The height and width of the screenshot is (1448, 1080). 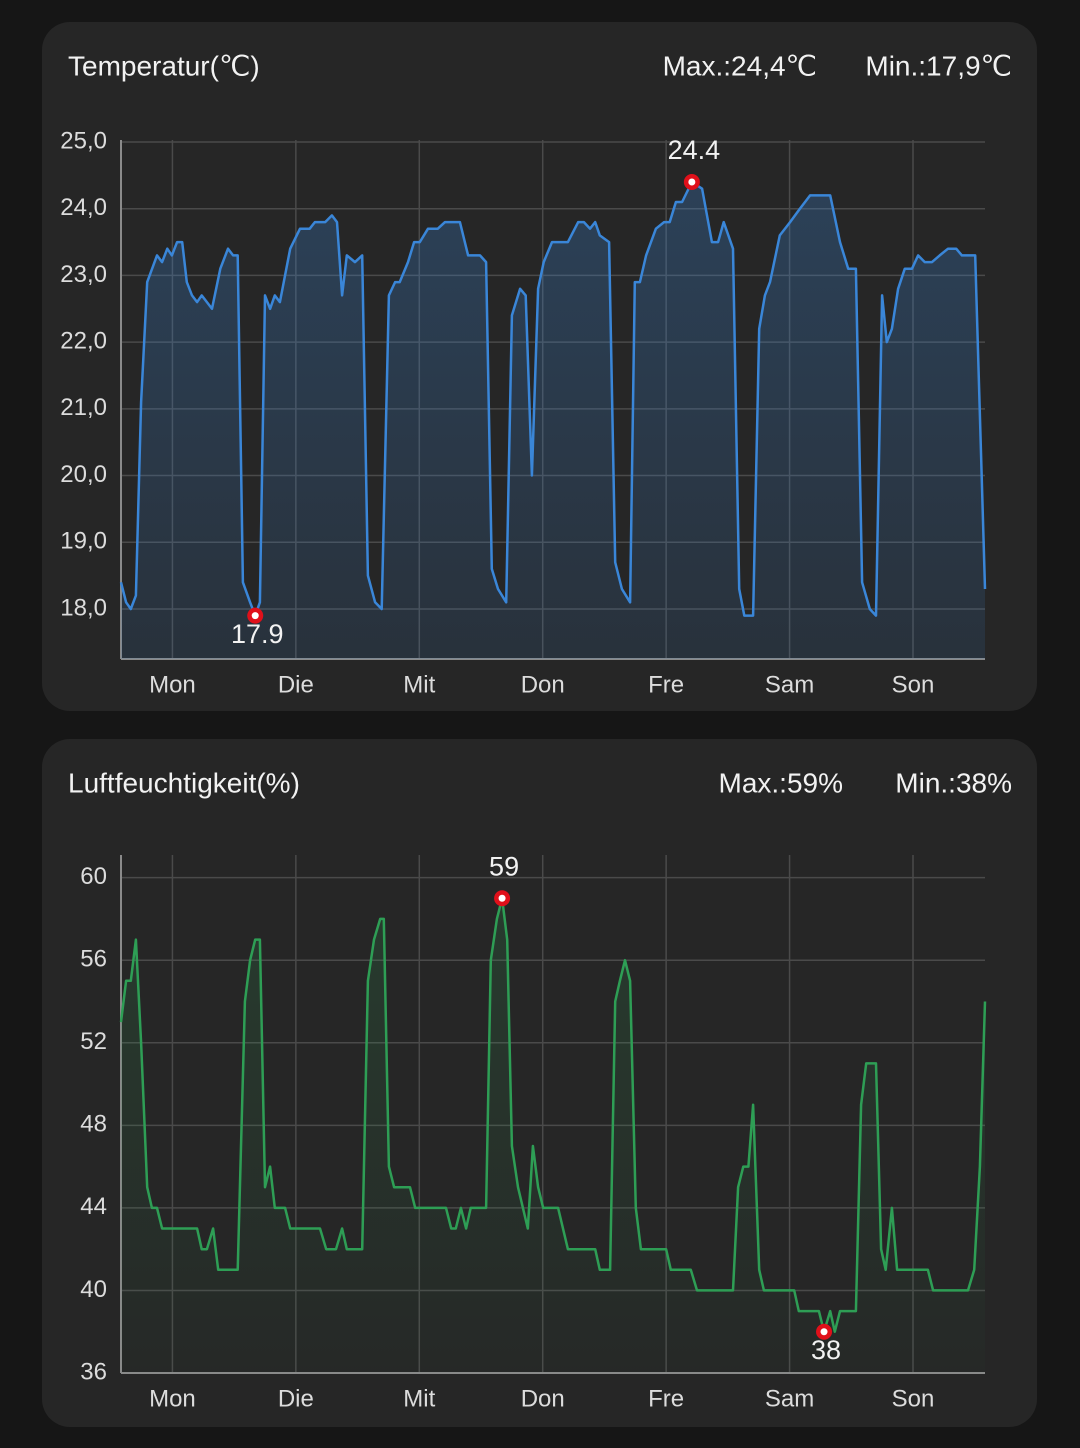 What do you see at coordinates (93, 1289) in the screenshot?
I see `y-tick-label: 40` at bounding box center [93, 1289].